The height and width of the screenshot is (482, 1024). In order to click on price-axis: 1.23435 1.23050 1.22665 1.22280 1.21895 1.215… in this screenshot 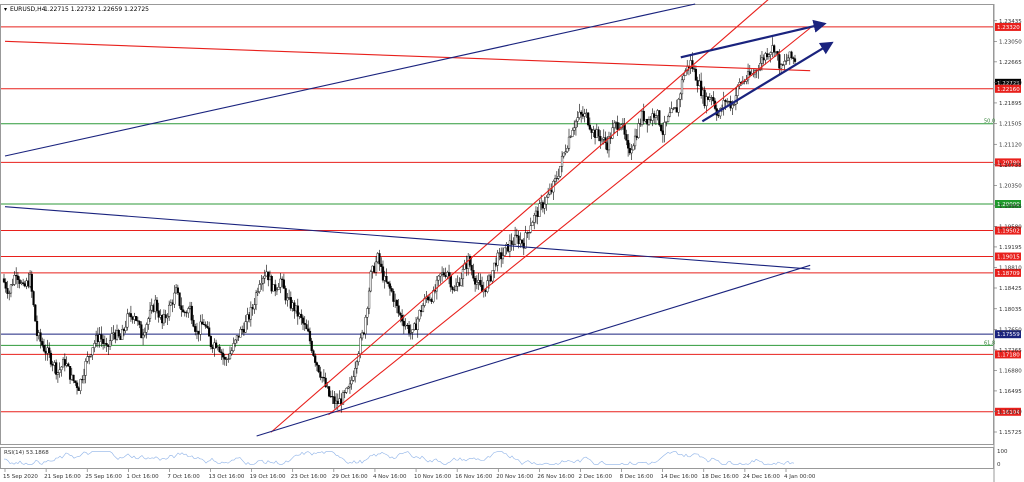, I will do `click(1008, 227)`.